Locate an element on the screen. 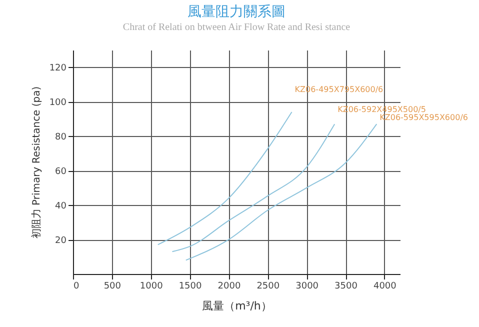 This screenshot has width=479, height=327. y-tick-label: 120 is located at coordinates (58, 69).